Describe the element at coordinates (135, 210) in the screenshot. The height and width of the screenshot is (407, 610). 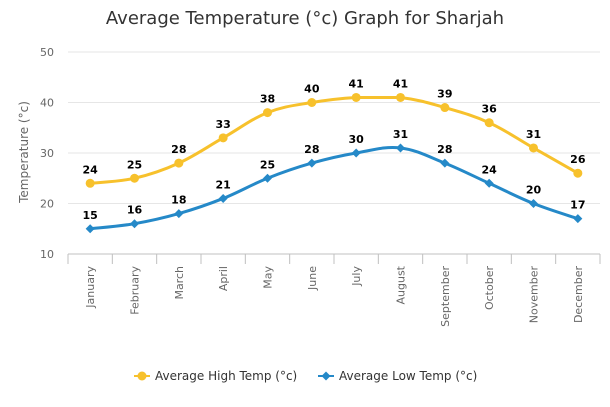
I see `data-label: 16` at that location.